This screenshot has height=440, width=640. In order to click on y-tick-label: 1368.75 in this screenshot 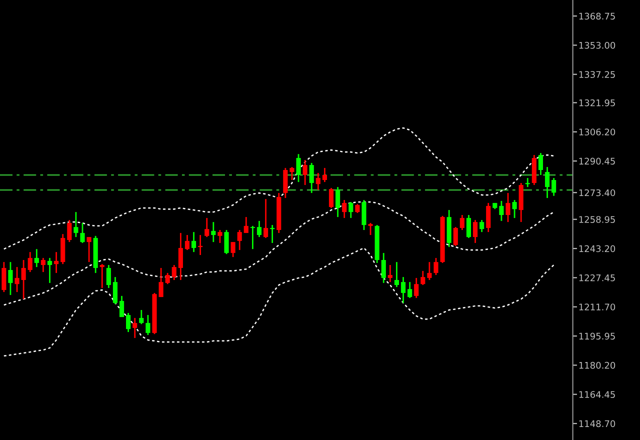, I will do `click(597, 16)`.